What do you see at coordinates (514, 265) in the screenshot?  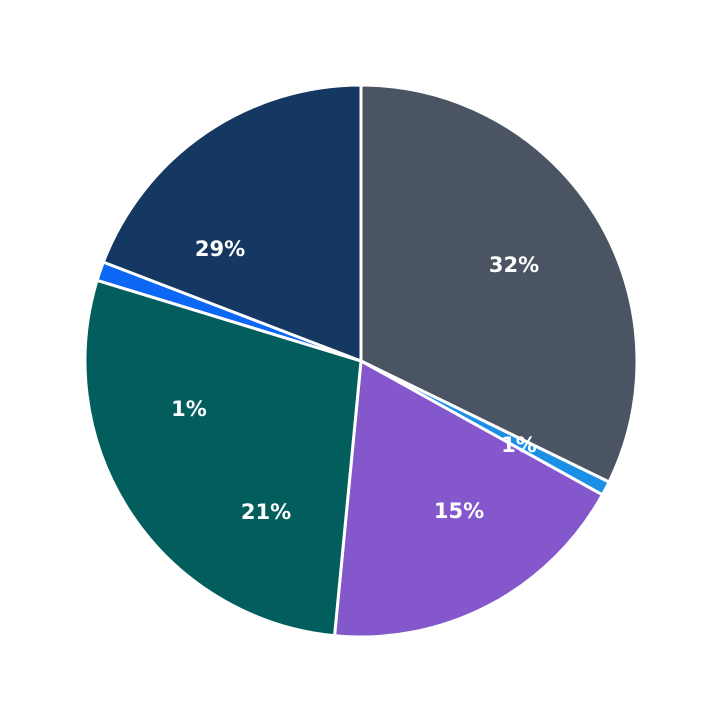 I see `slice-percent-label: 32%` at bounding box center [514, 265].